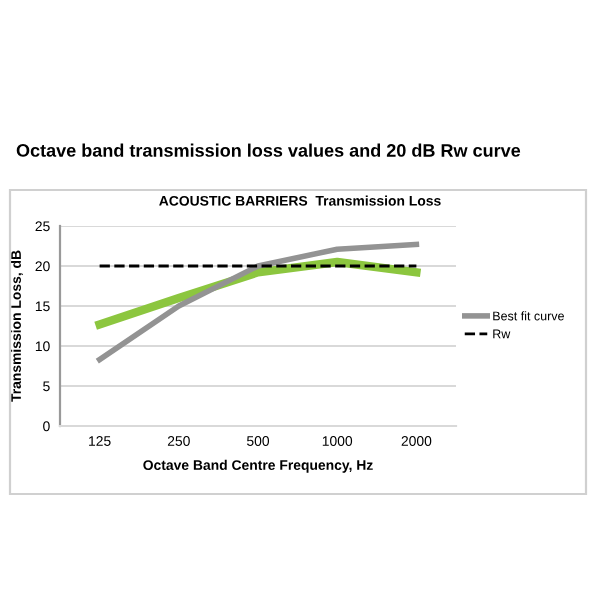 The height and width of the screenshot is (600, 600). I want to click on line-series, so click(258, 302).